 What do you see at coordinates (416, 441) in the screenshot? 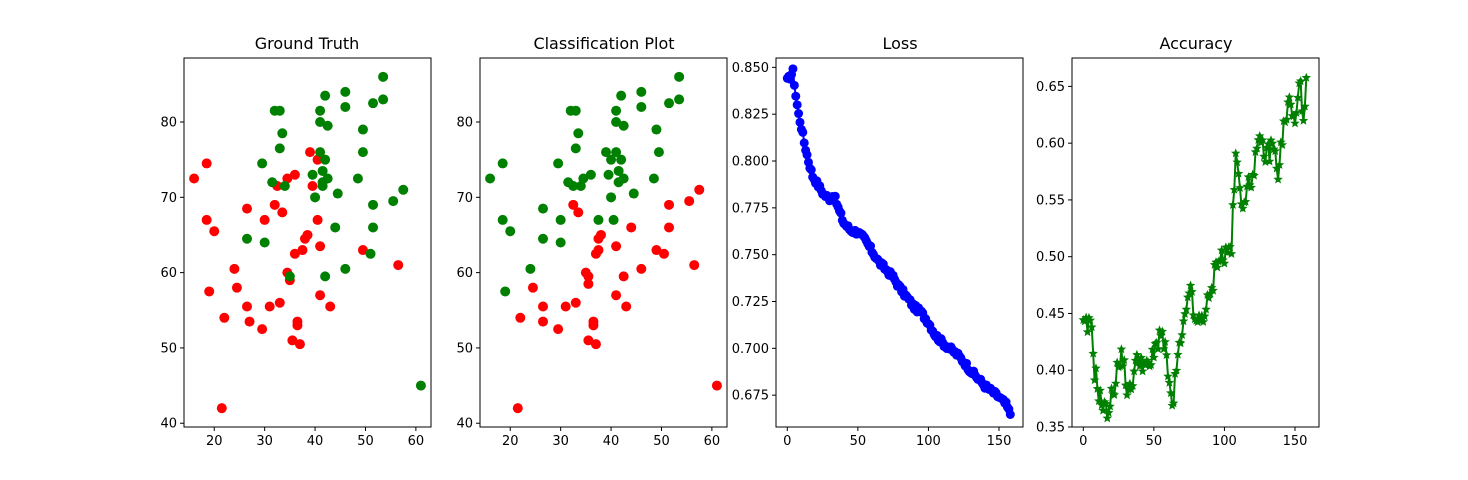
I see `ground-truth-x-tick-label: 60` at bounding box center [416, 441].